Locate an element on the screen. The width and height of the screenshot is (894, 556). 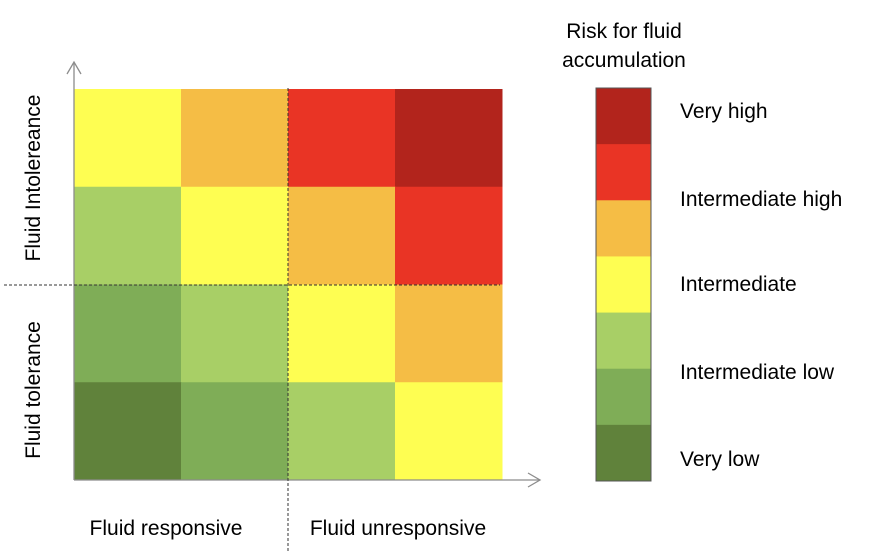
x-axis-label-unresponsive: Fluid unresponsive is located at coordinates (398, 528).